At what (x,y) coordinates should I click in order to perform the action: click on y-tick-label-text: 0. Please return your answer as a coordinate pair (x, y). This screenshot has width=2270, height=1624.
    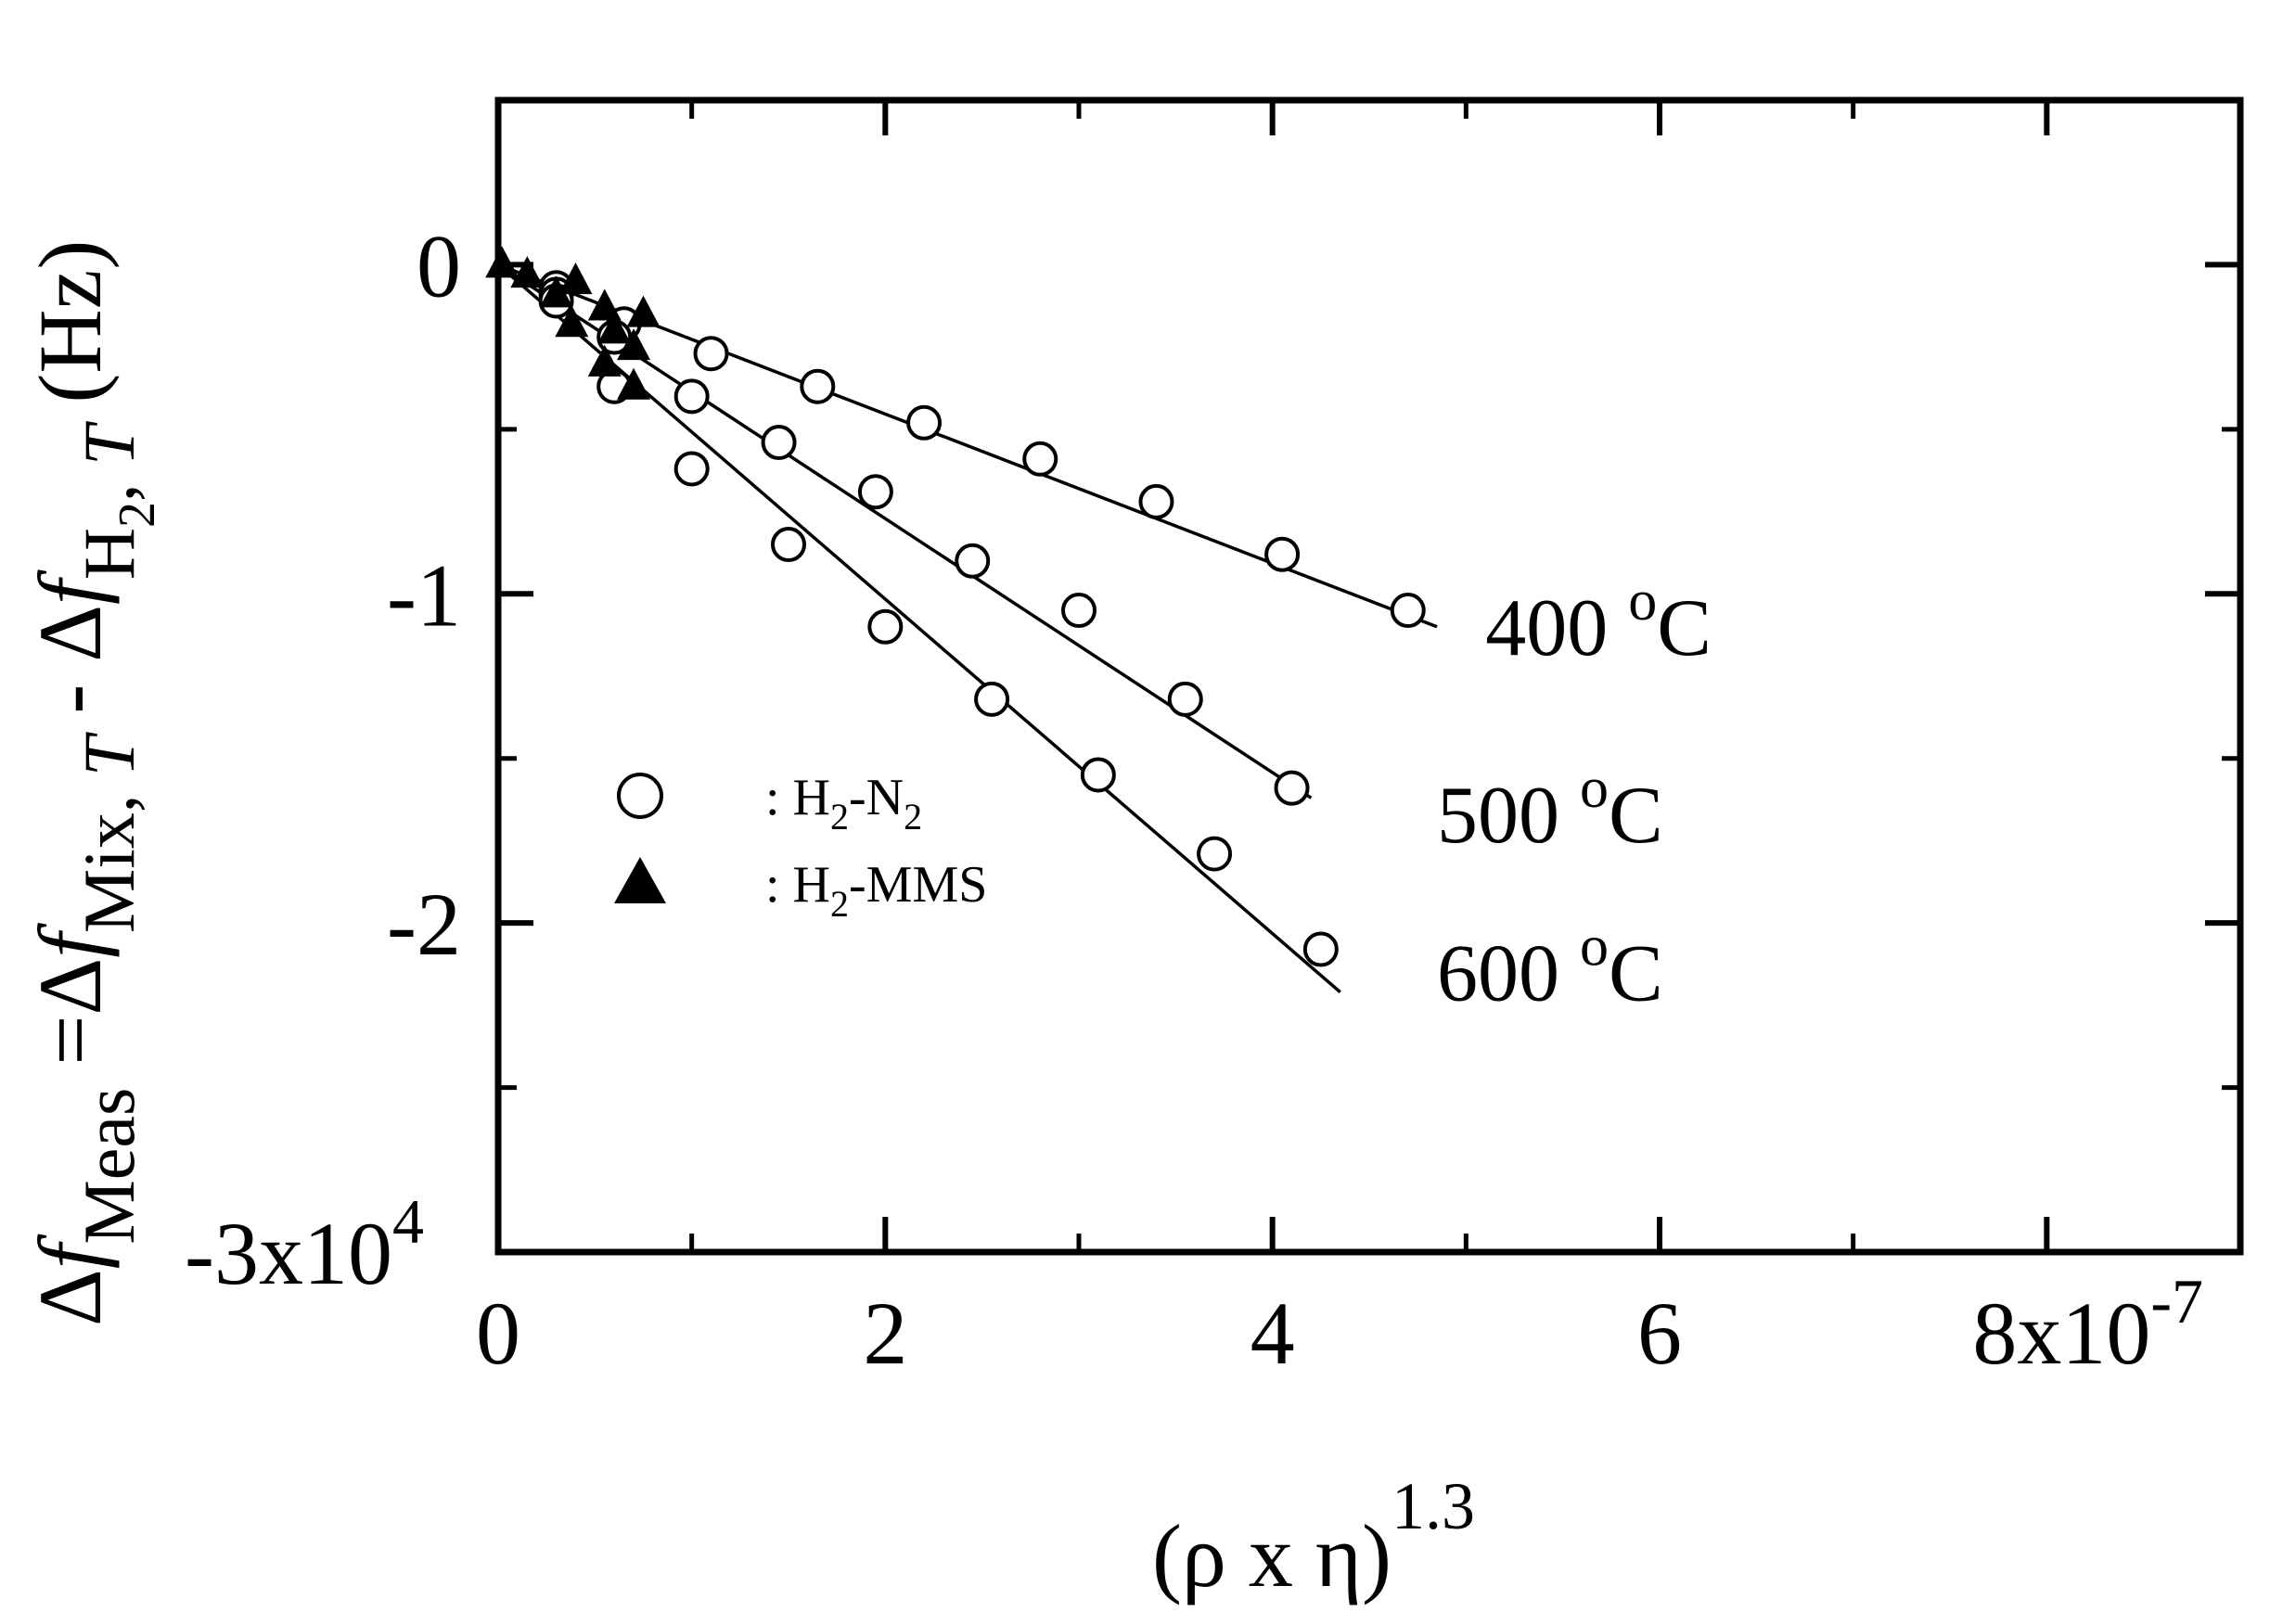
    Looking at the image, I should click on (439, 265).